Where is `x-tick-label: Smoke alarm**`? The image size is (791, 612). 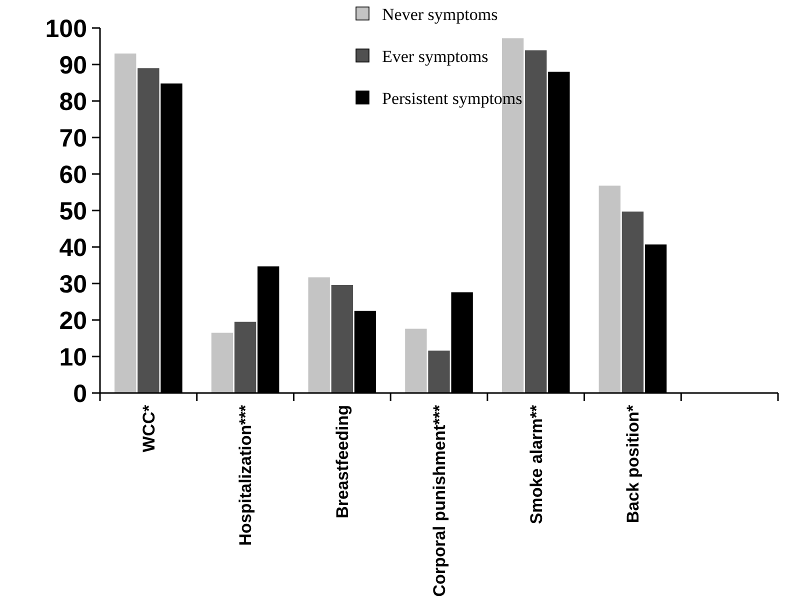 x-tick-label: Smoke alarm** is located at coordinates (536, 464).